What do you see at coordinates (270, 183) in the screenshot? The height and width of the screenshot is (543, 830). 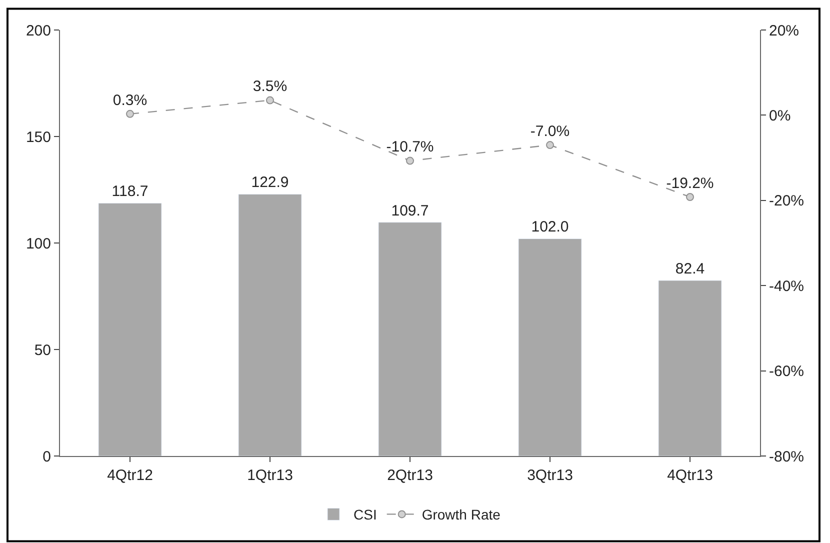 I see `data-label: 122.9` at bounding box center [270, 183].